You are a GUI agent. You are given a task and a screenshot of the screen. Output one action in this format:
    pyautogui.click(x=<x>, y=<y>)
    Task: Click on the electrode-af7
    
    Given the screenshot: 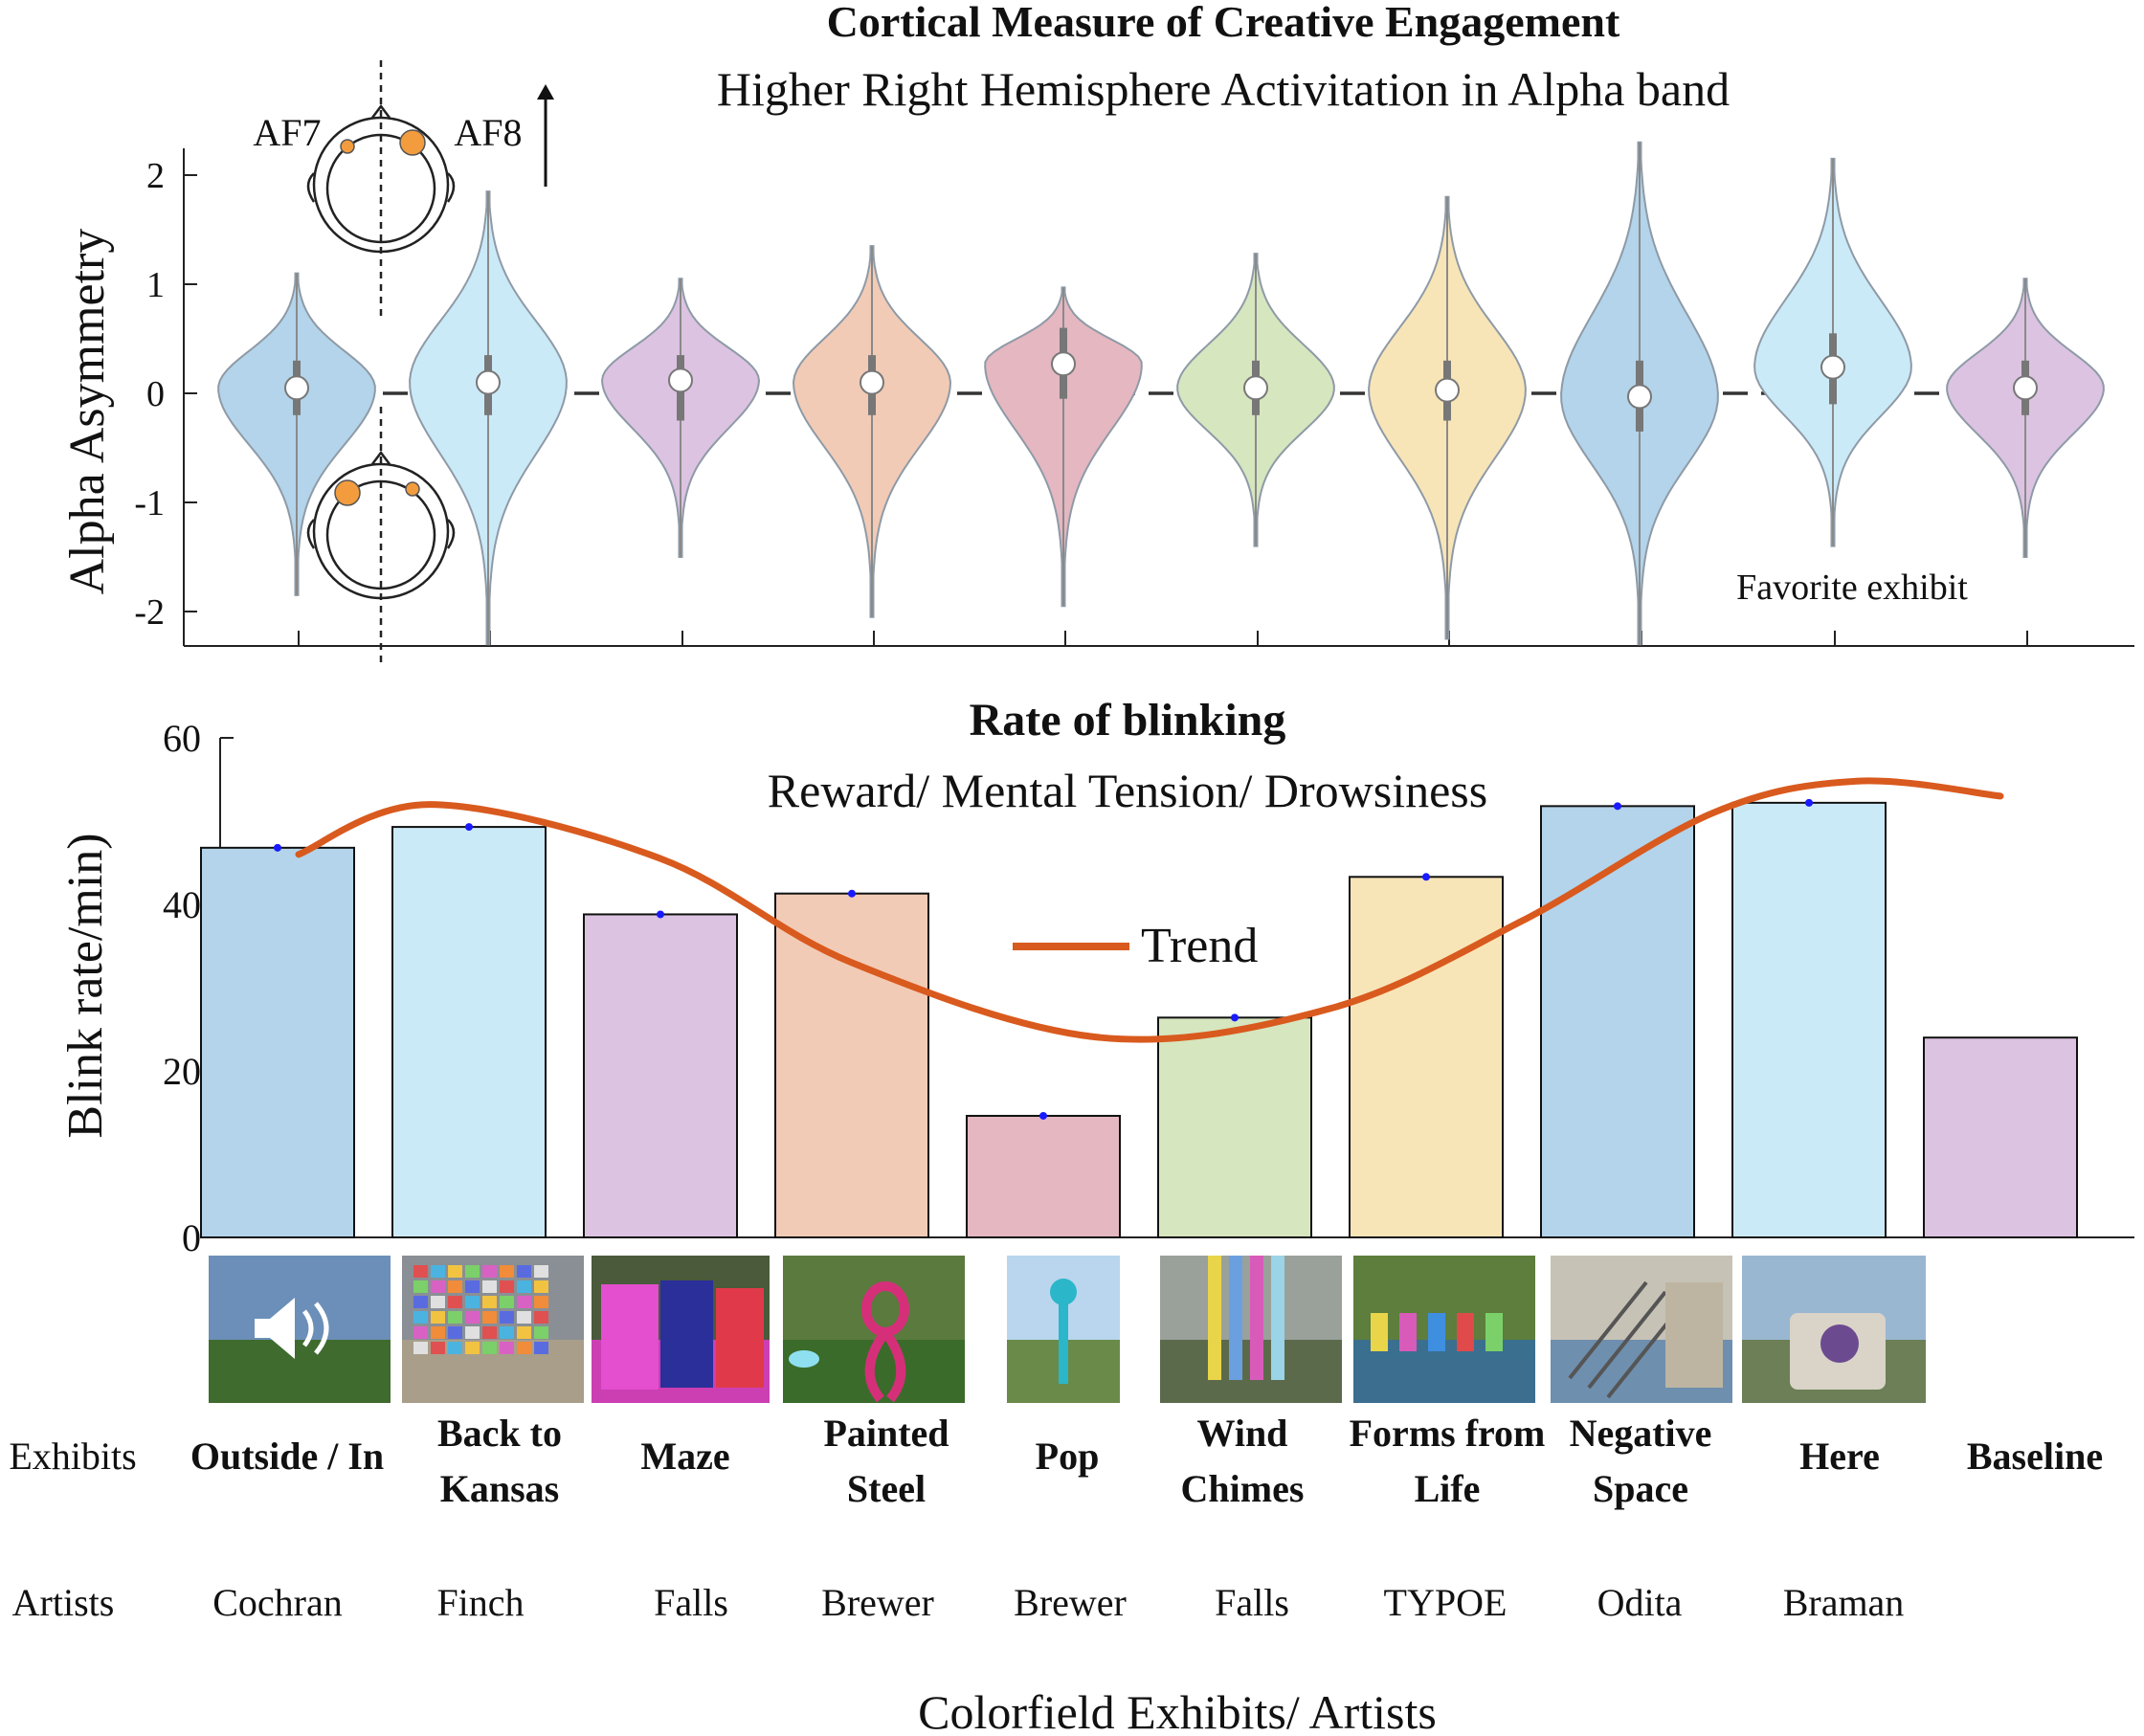 What is the action you would take?
    pyautogui.click(x=347, y=146)
    